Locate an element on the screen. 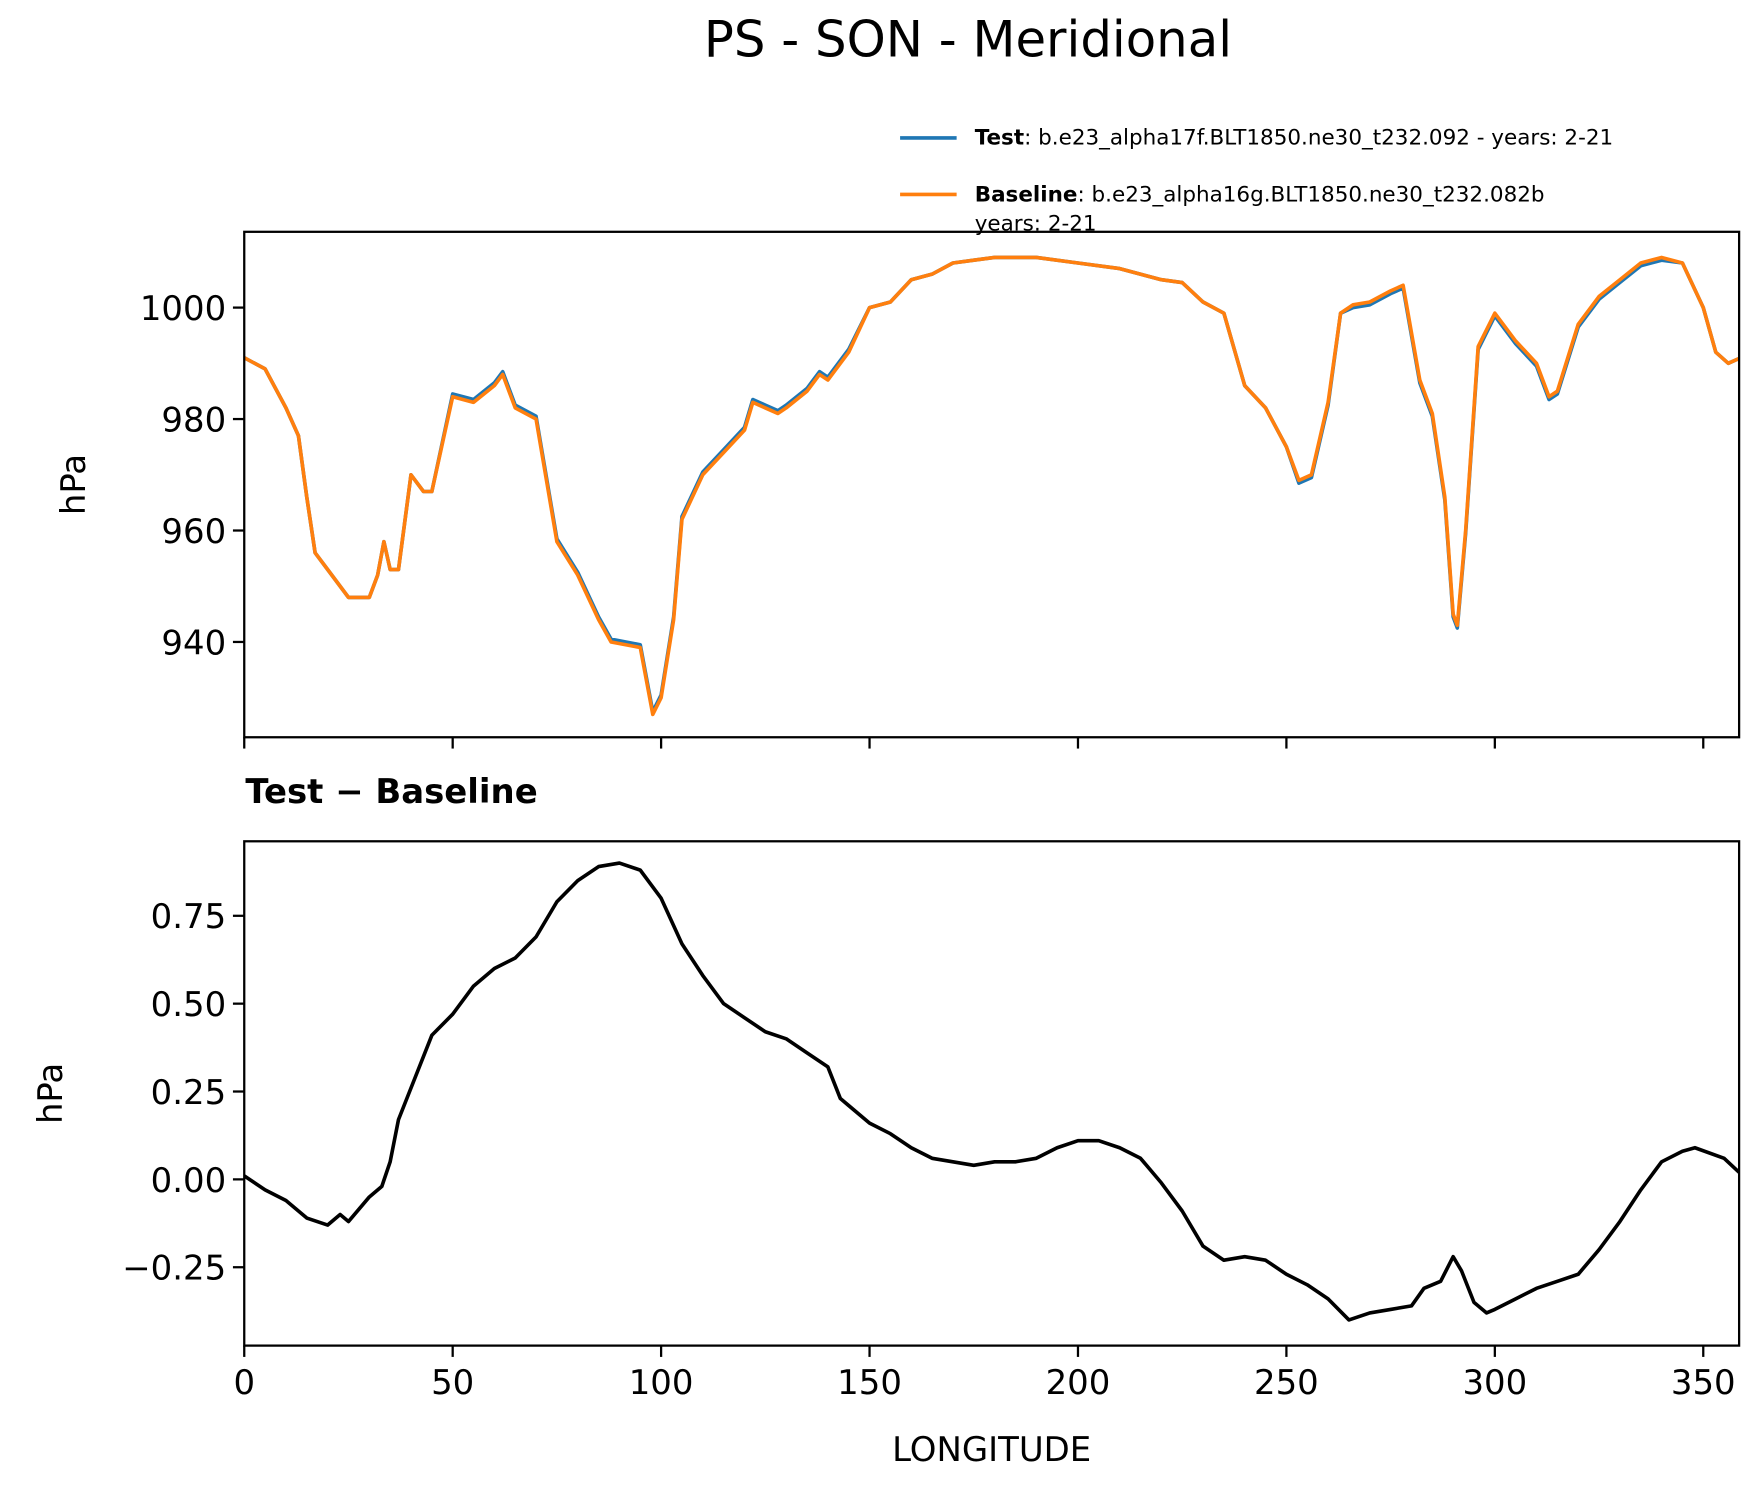  legend-name: Baseline is located at coordinates (1026, 194).